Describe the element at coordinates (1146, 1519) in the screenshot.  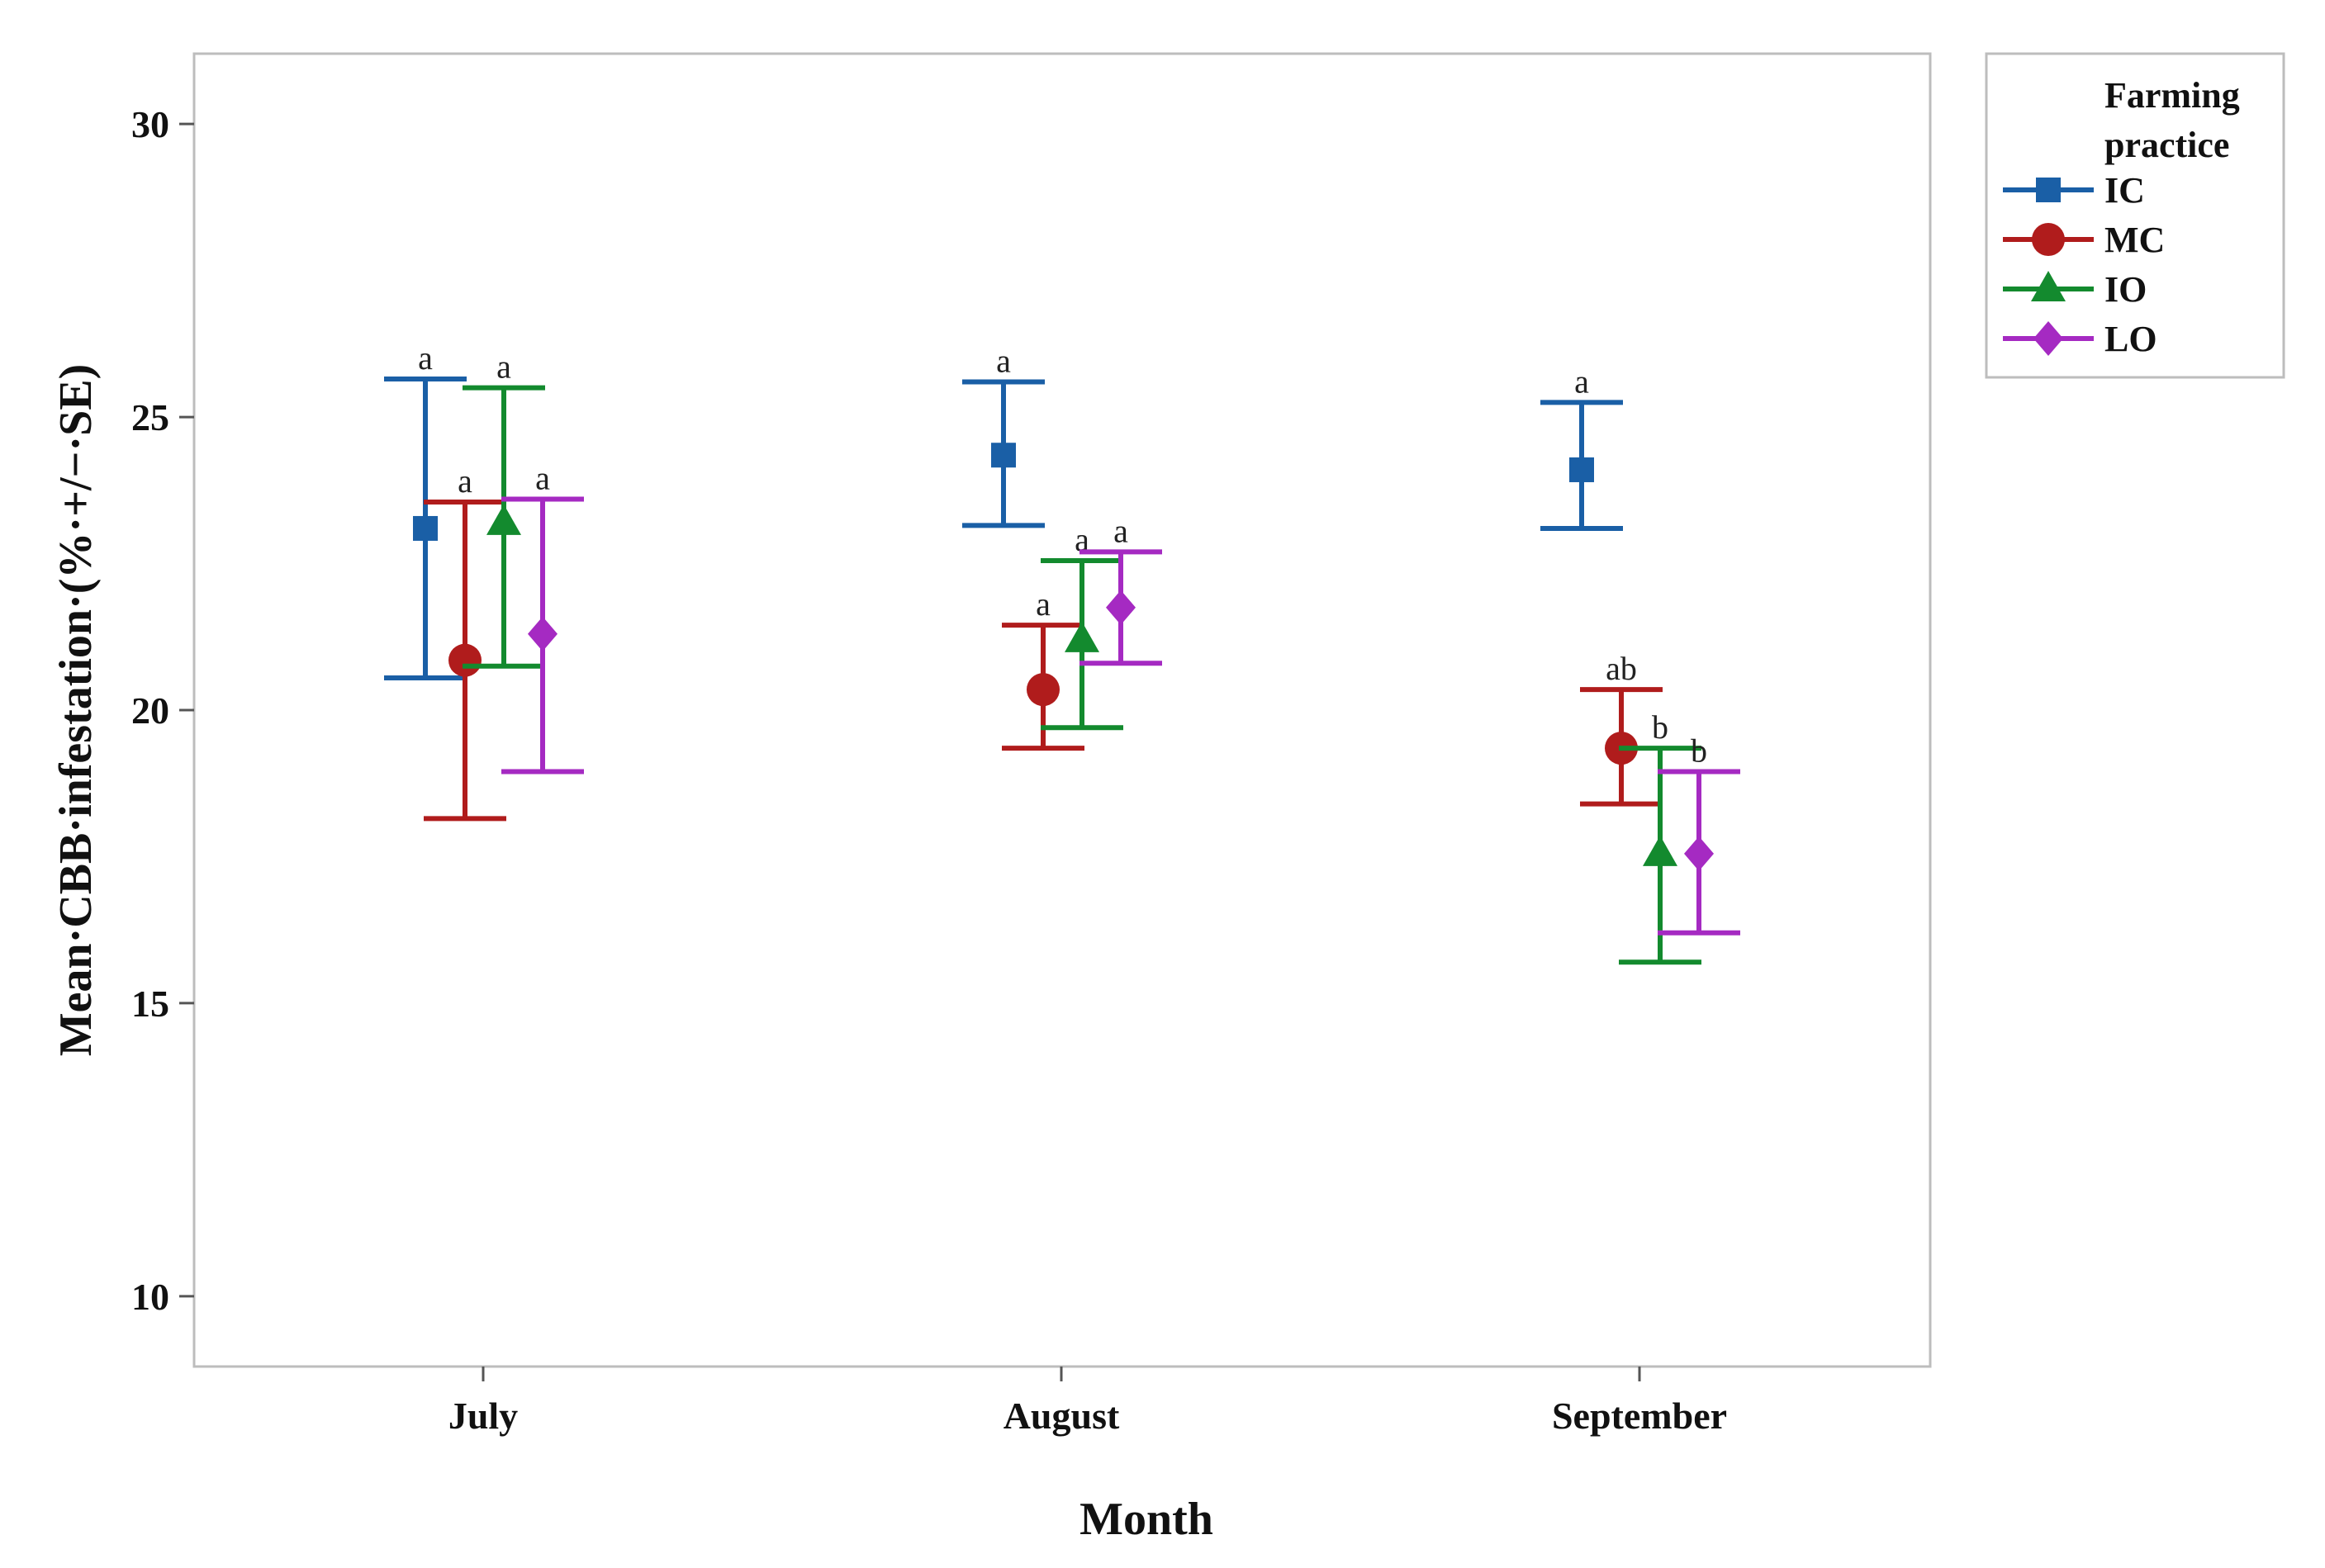
I see `x-axis-title: Month` at that location.